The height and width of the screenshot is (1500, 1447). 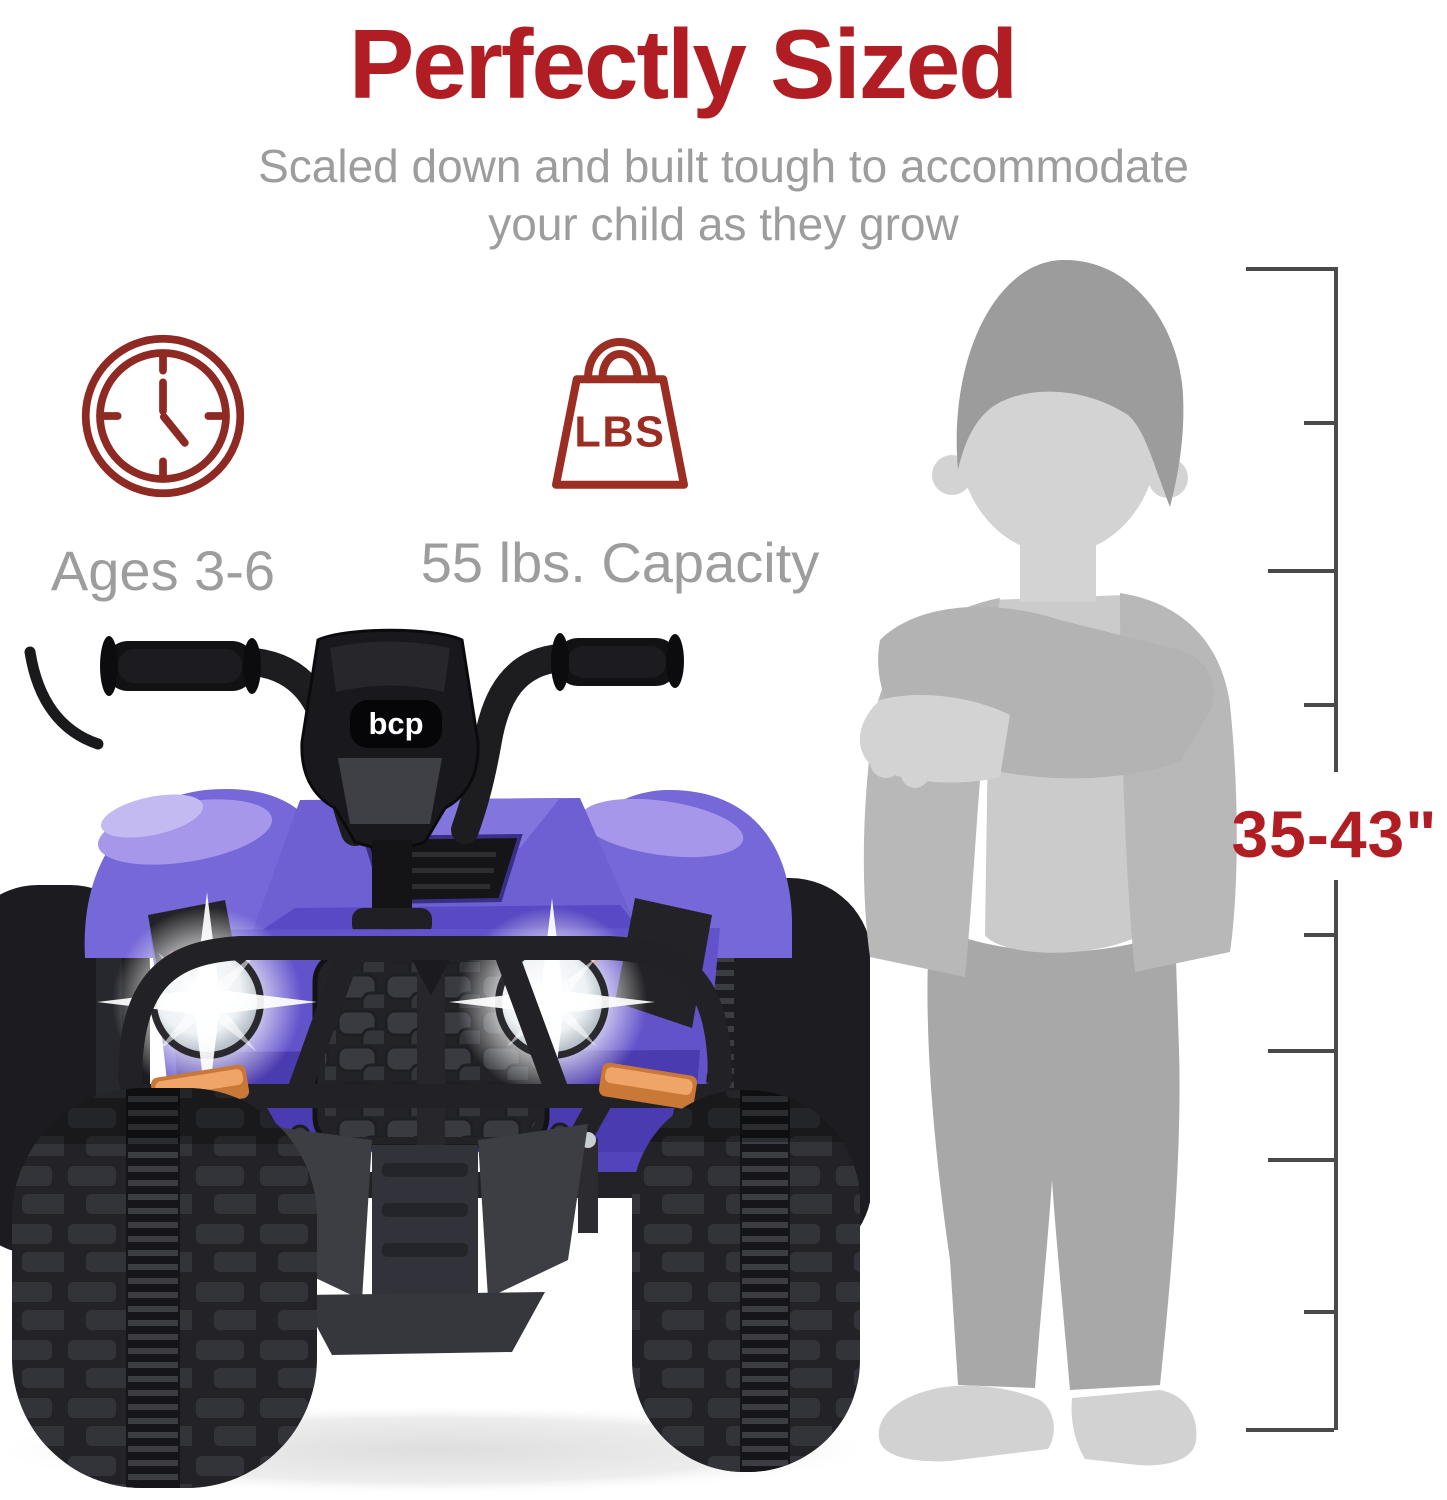 What do you see at coordinates (617, 662) in the screenshot?
I see `right-grip` at bounding box center [617, 662].